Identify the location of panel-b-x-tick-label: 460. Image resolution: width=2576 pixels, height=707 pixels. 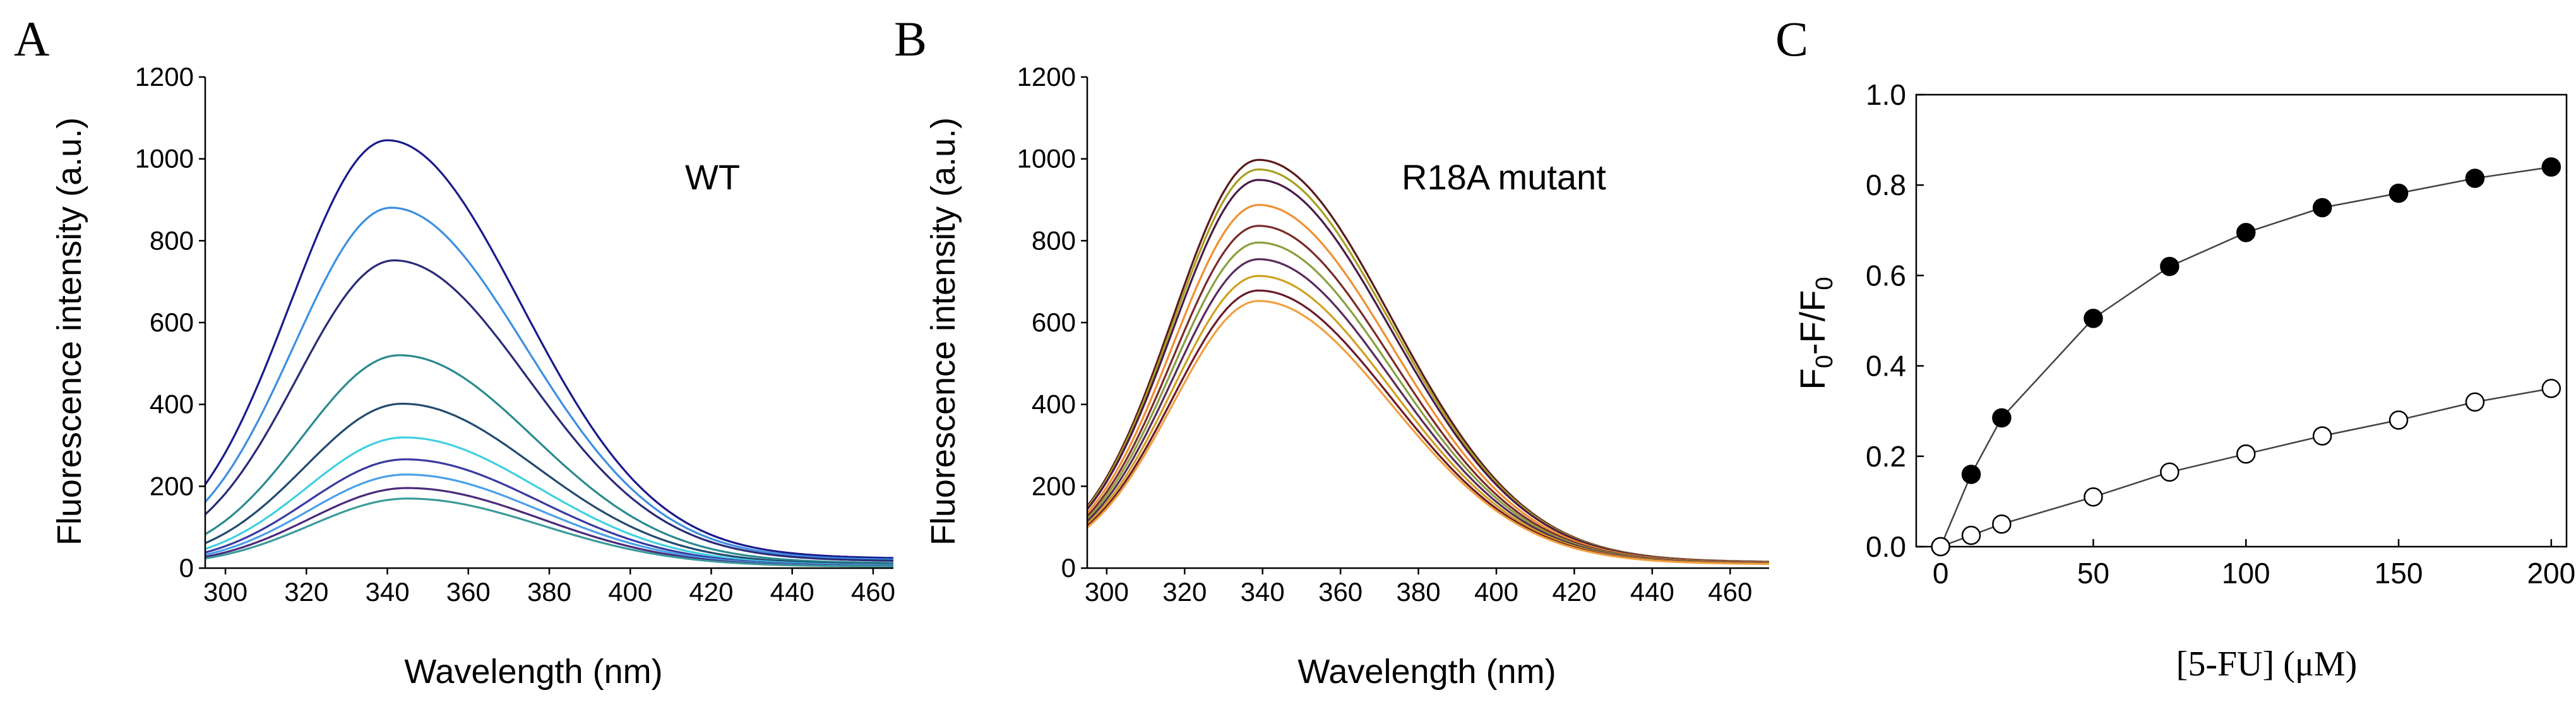
(1730, 592).